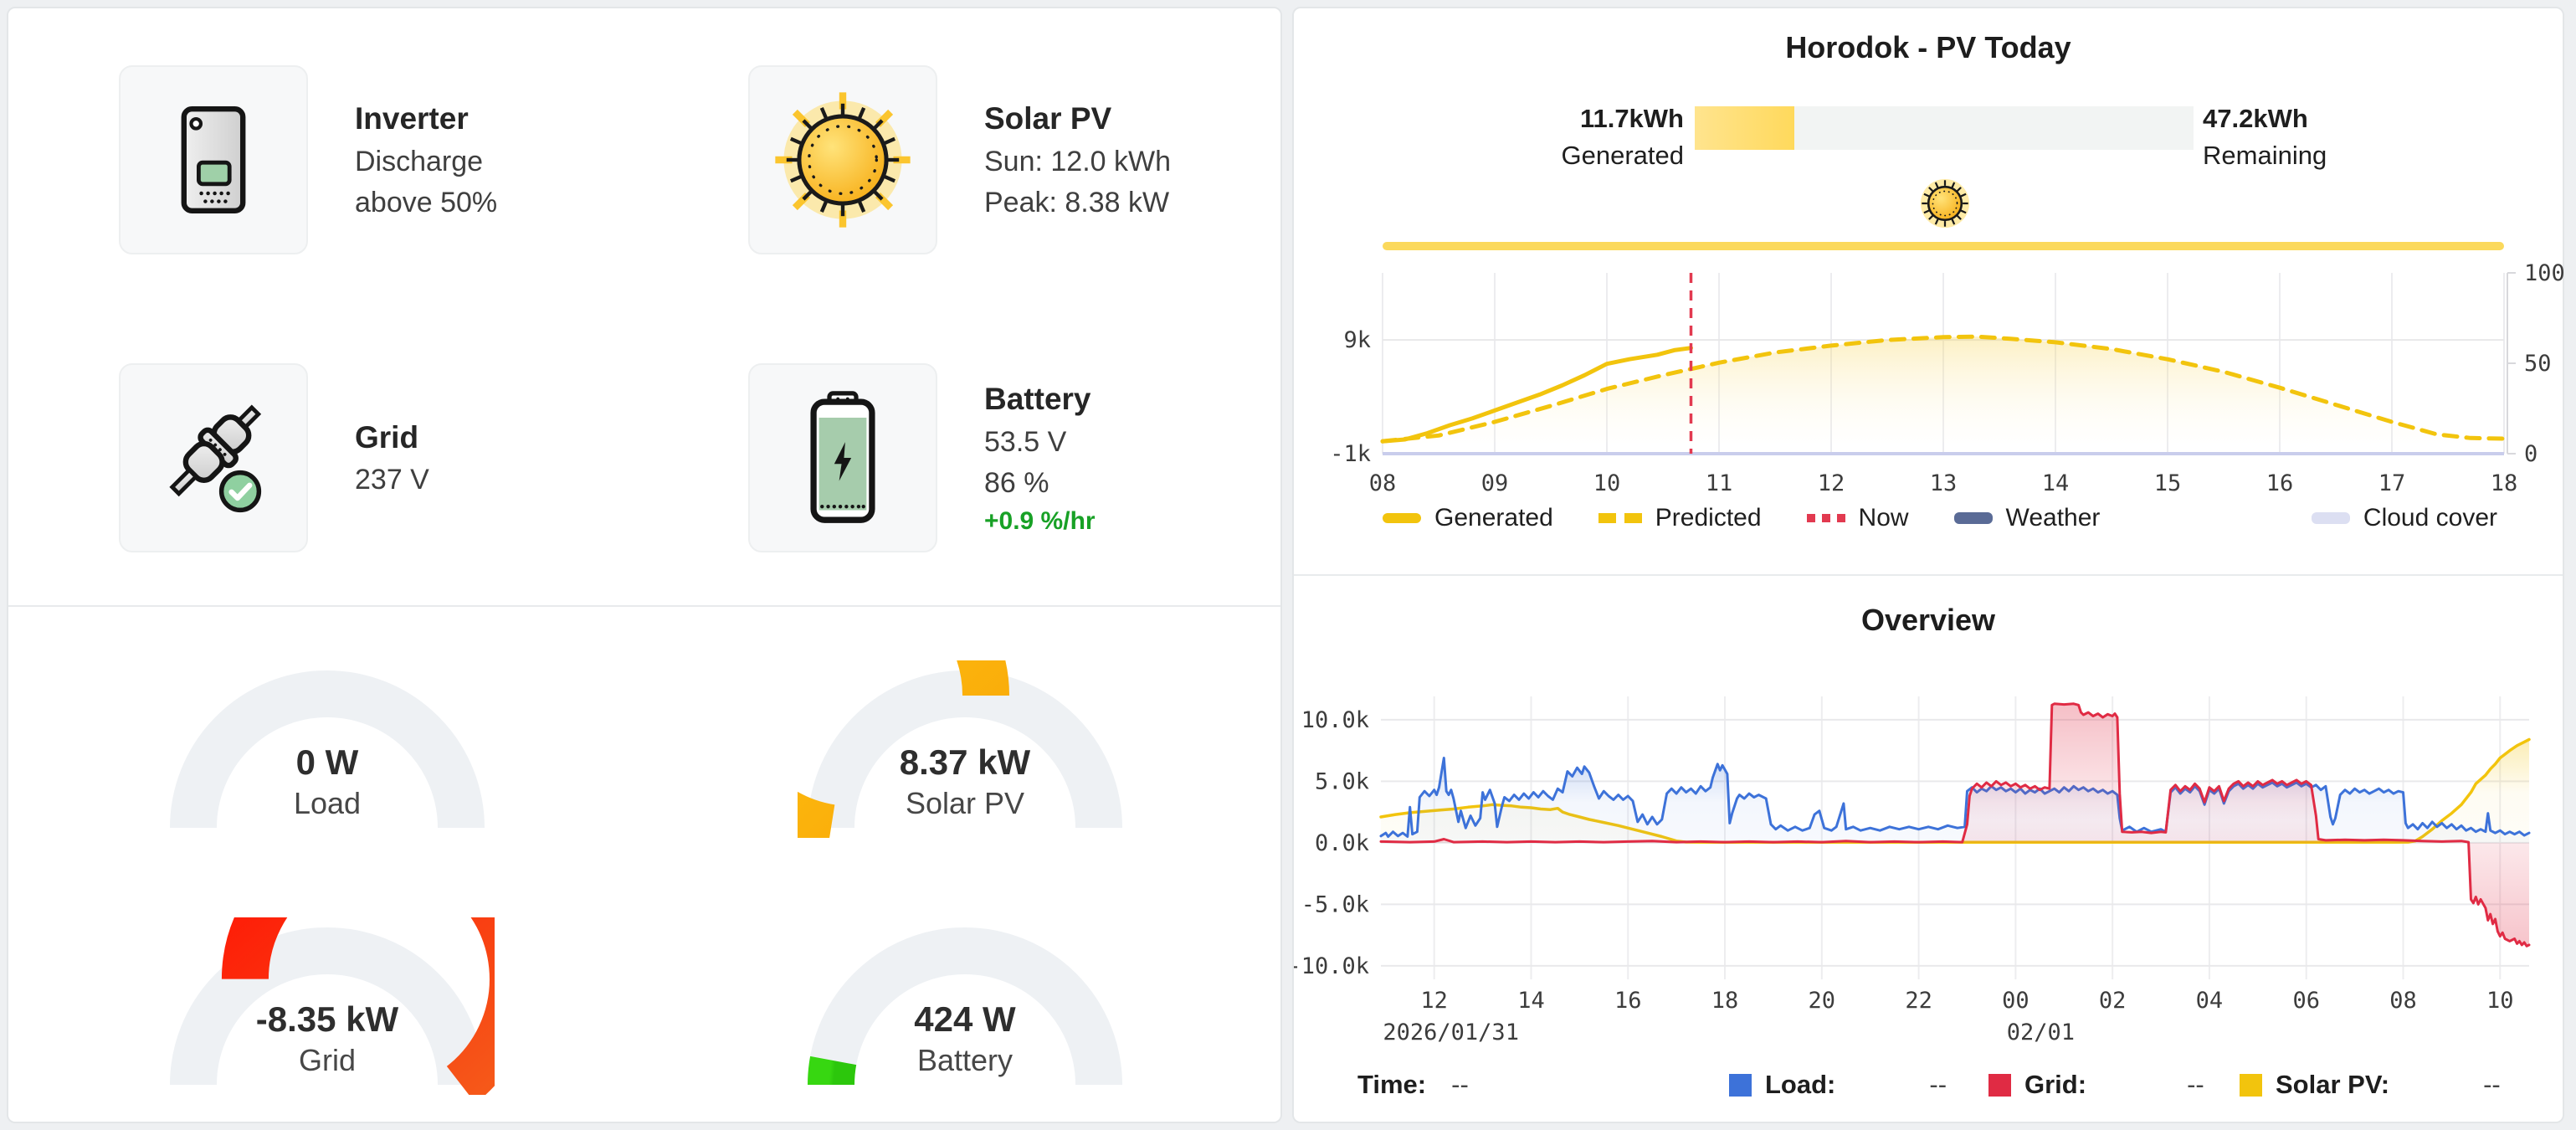  Describe the element at coordinates (1740, 1085) in the screenshot. I see `load-swatch` at that location.